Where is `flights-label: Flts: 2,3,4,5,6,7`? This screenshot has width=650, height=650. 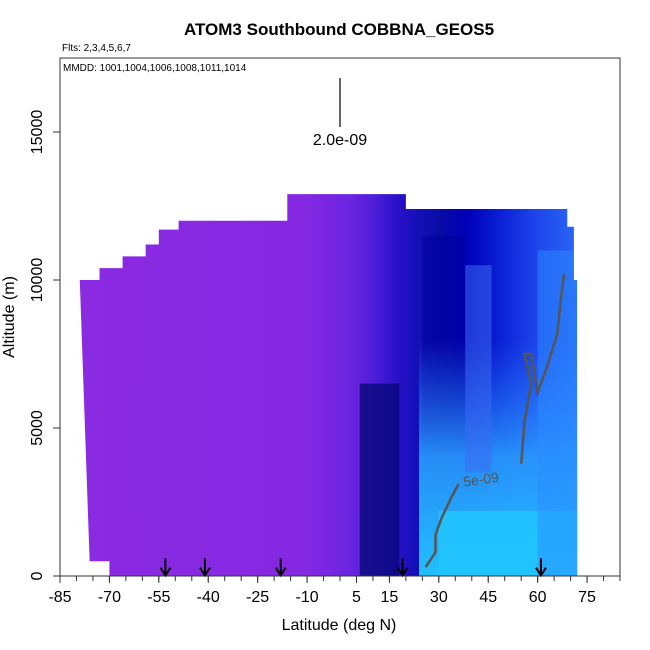
flights-label: Flts: 2,3,4,5,6,7 is located at coordinates (96, 48).